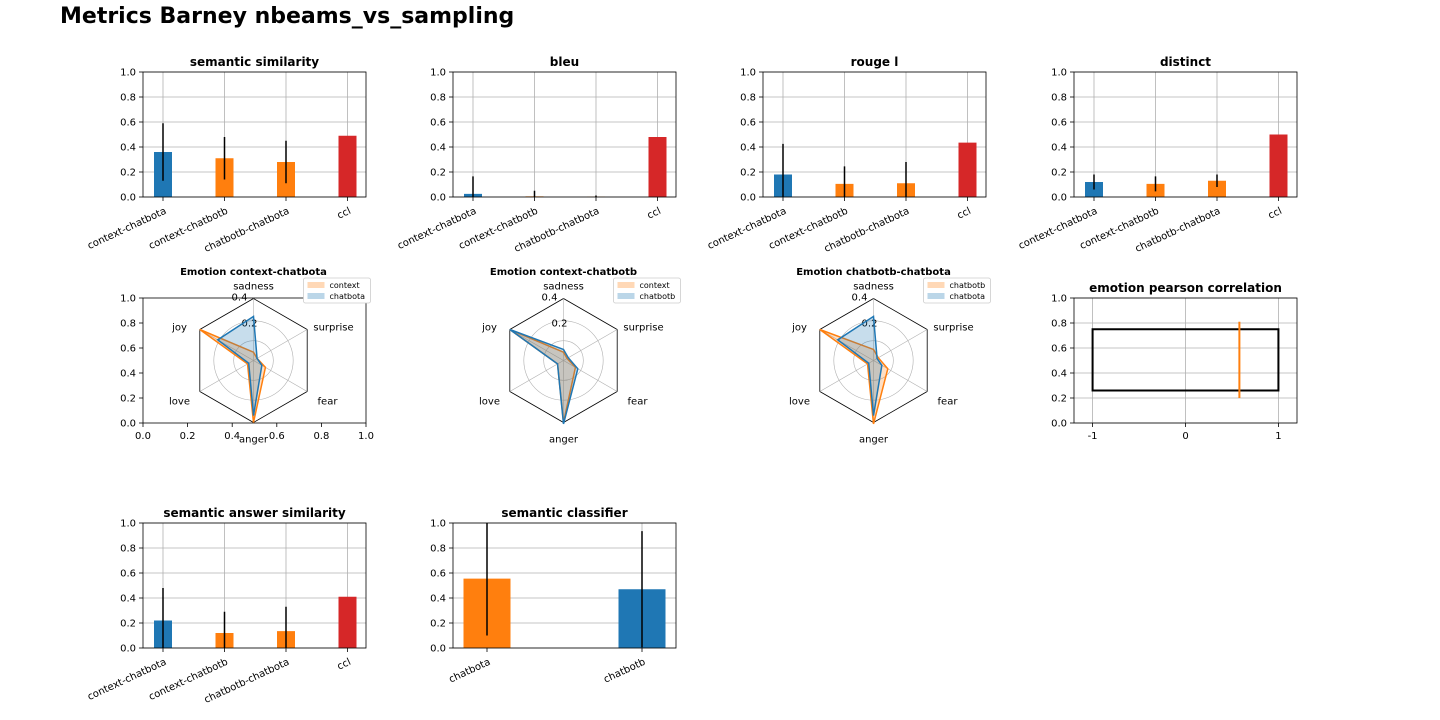 This screenshot has width=1440, height=720. What do you see at coordinates (321, 436) in the screenshot?
I see `xtick-label: 0.8` at bounding box center [321, 436].